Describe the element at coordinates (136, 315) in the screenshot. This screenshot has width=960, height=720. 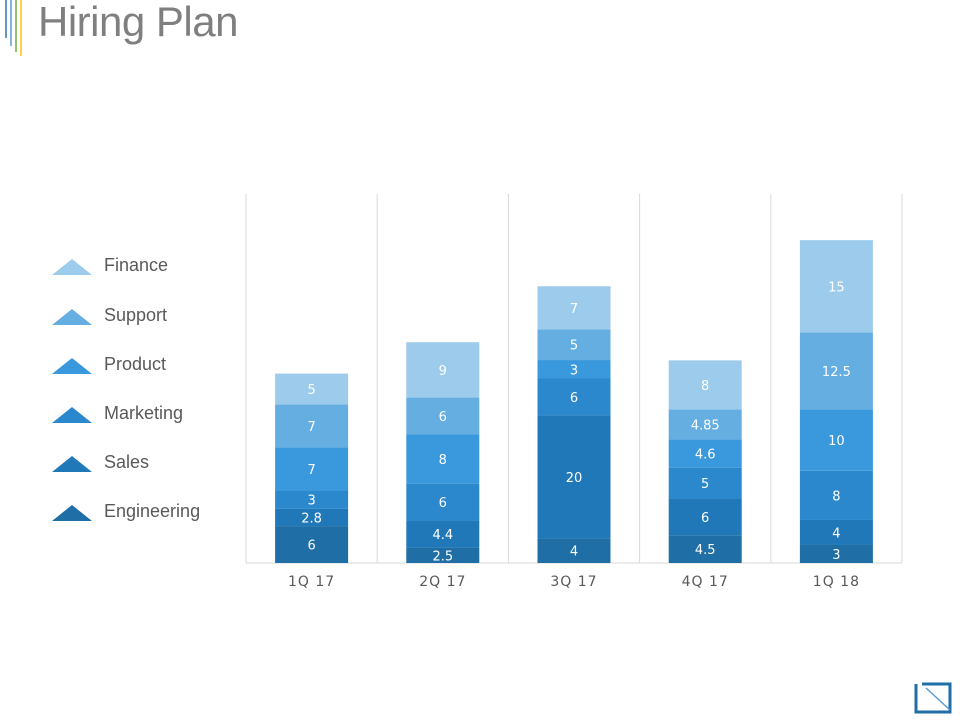
I see `legend-label-support: Support` at that location.